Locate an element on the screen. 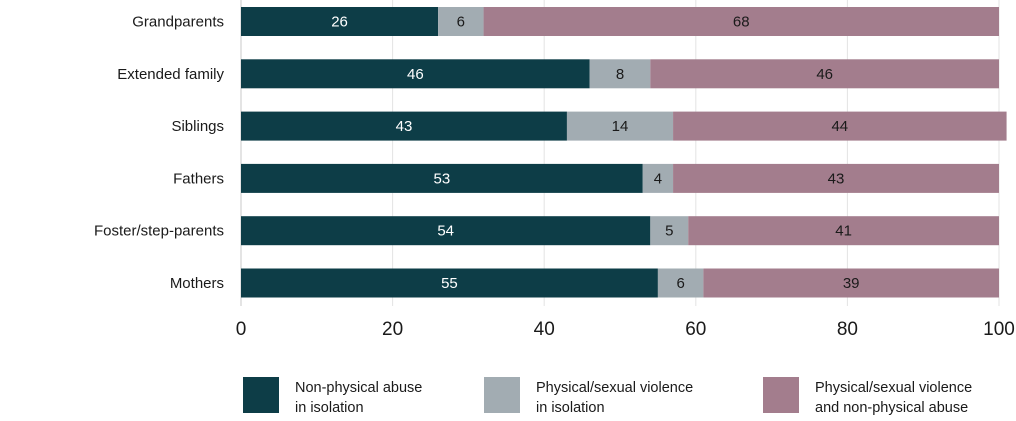 Image resolution: width=1016 pixels, height=421 pixels. data-label-grandparents-series-1: 6 is located at coordinates (461, 22).